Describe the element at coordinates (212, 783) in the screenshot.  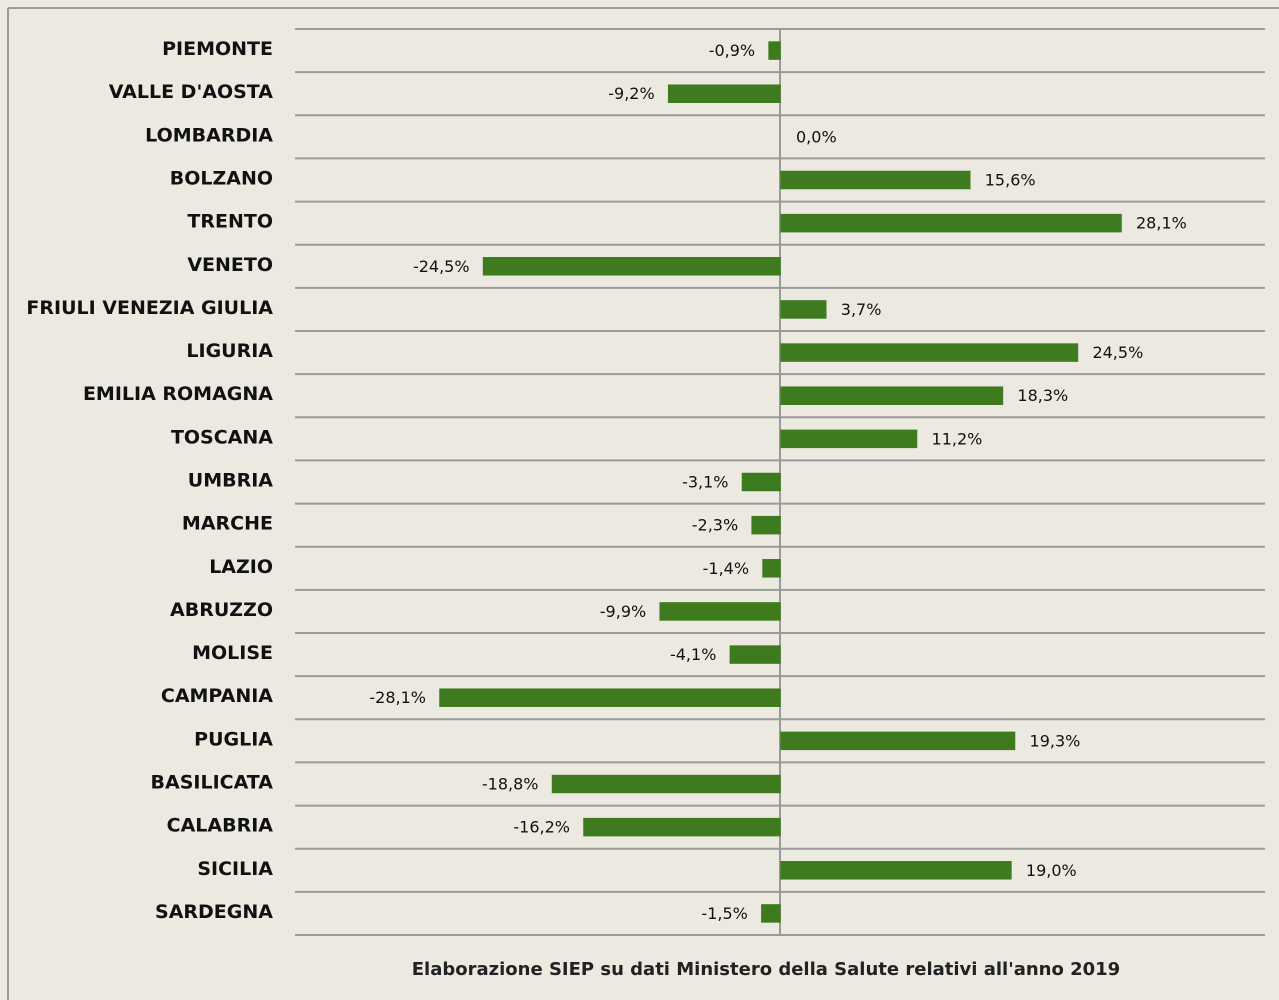
I see `category-label: BASILICATA` at that location.